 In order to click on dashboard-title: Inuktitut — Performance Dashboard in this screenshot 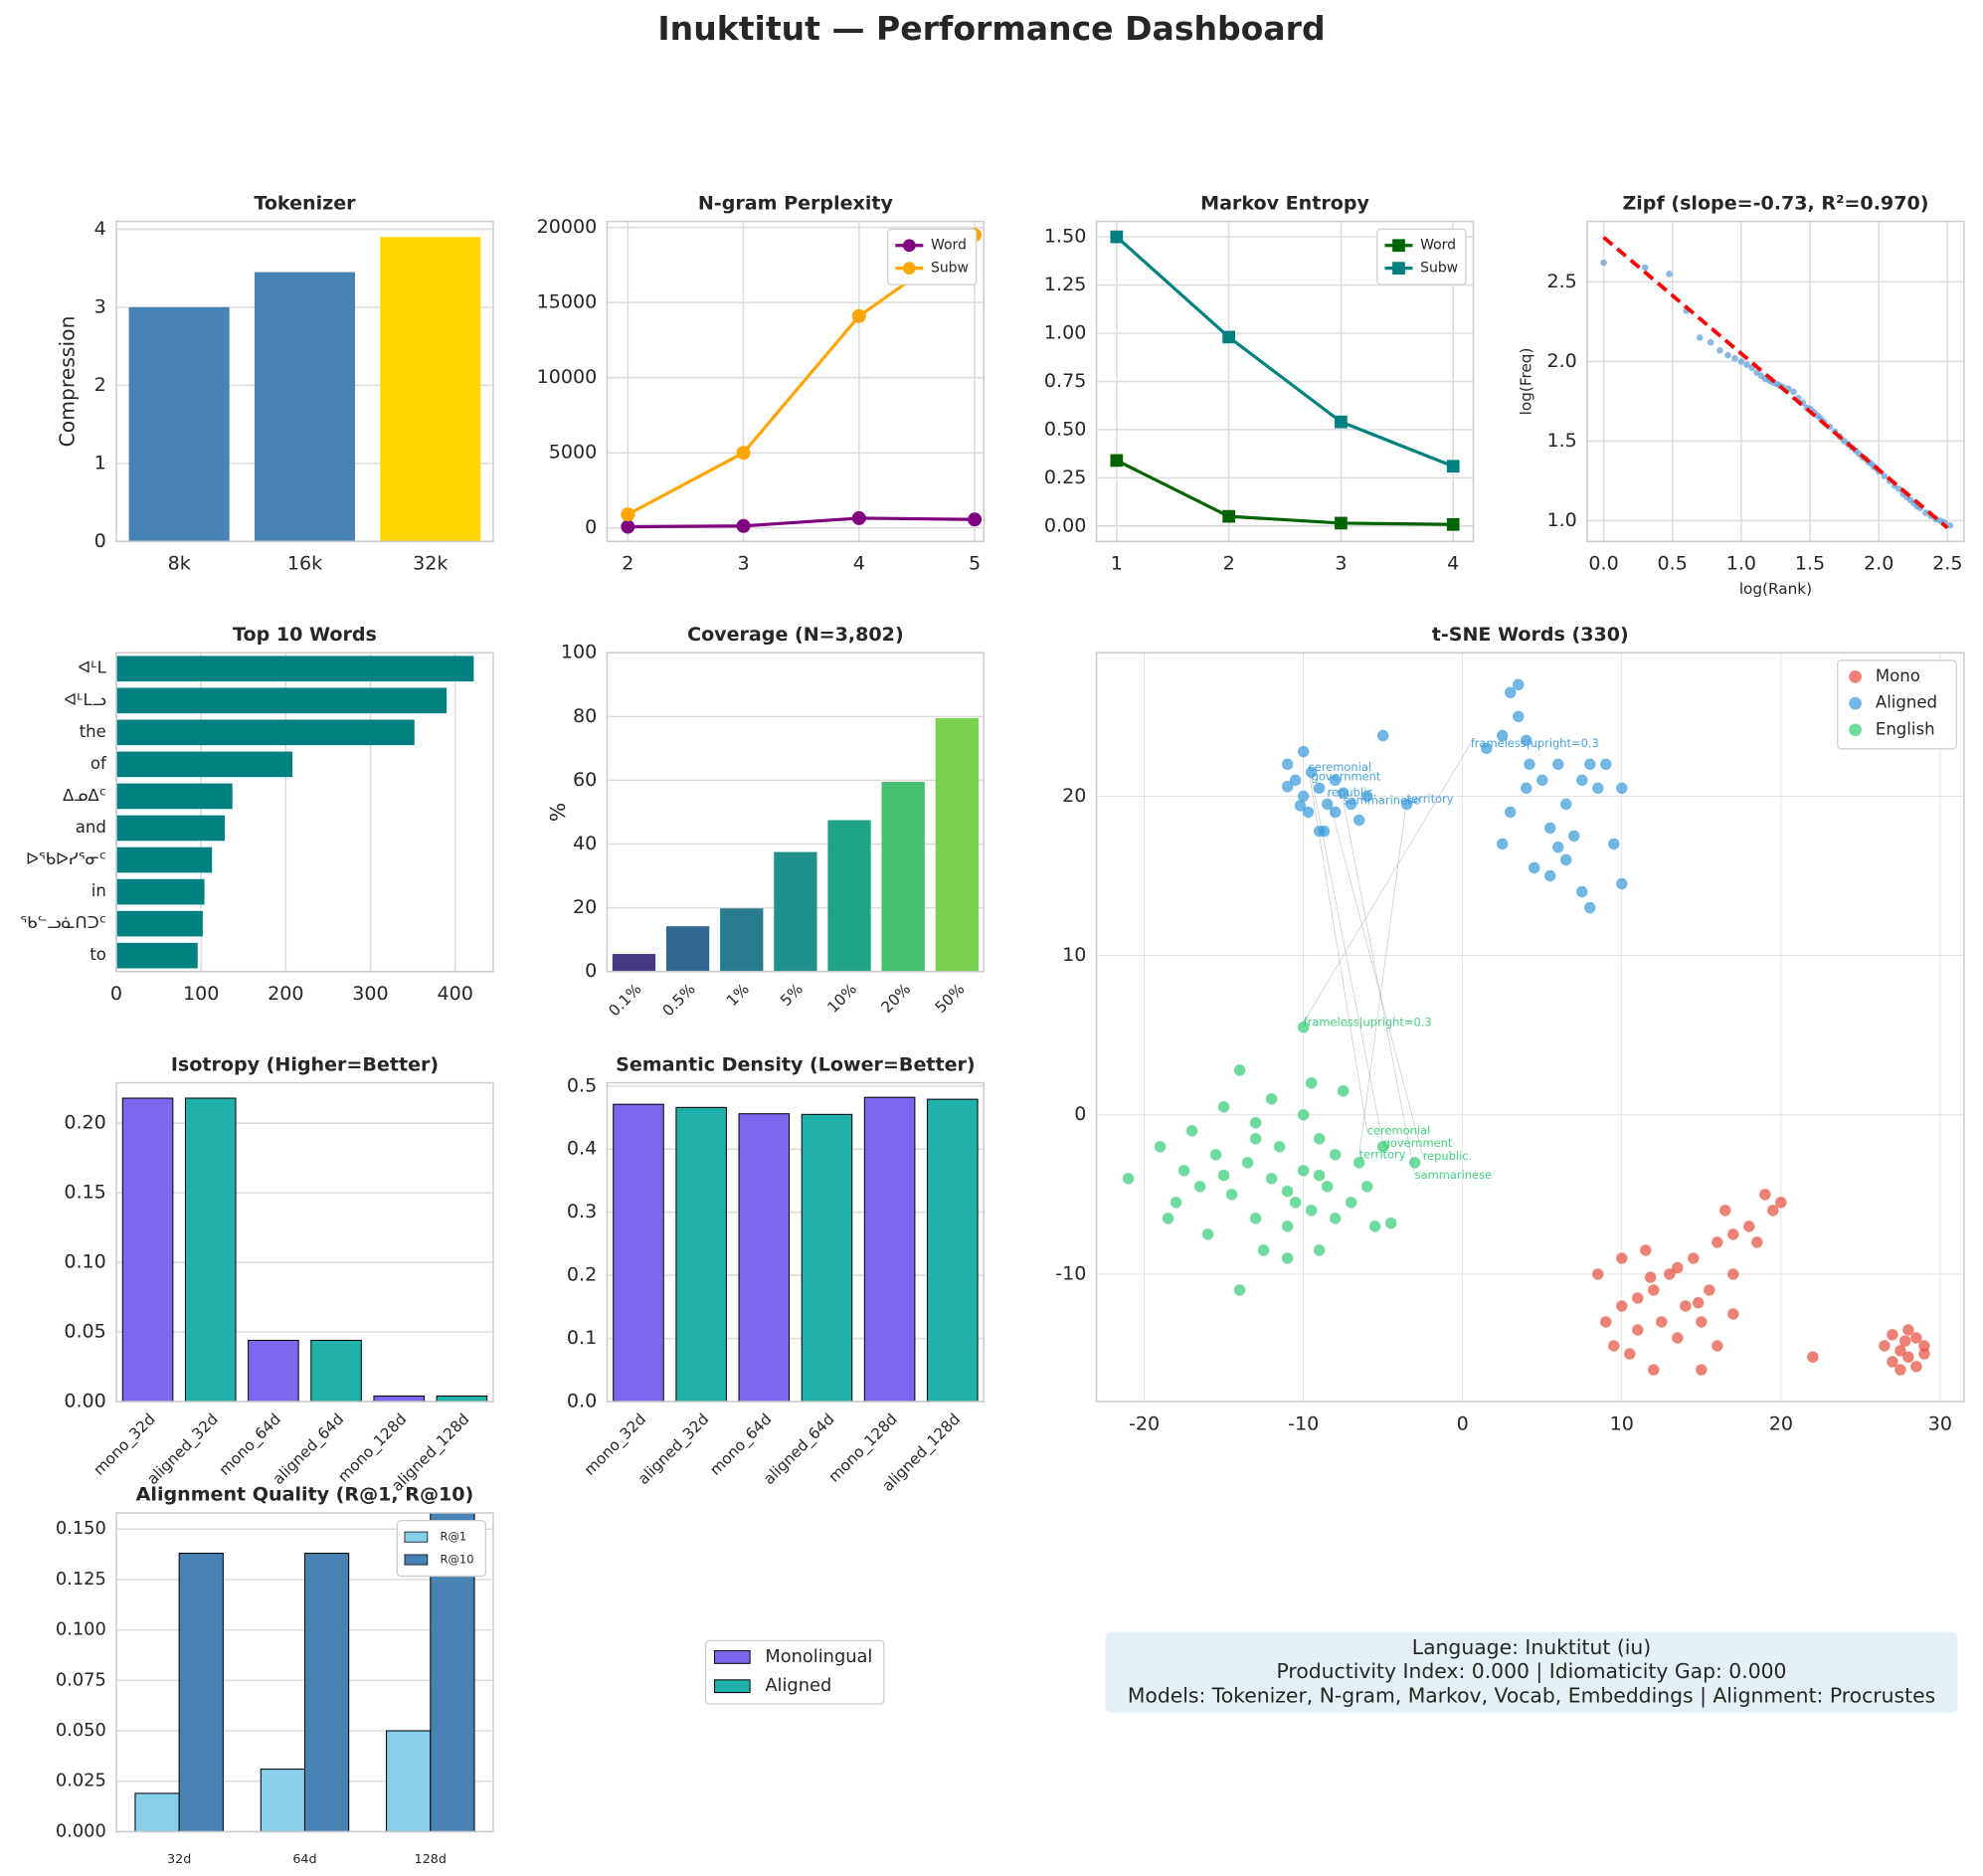, I will do `click(991, 28)`.